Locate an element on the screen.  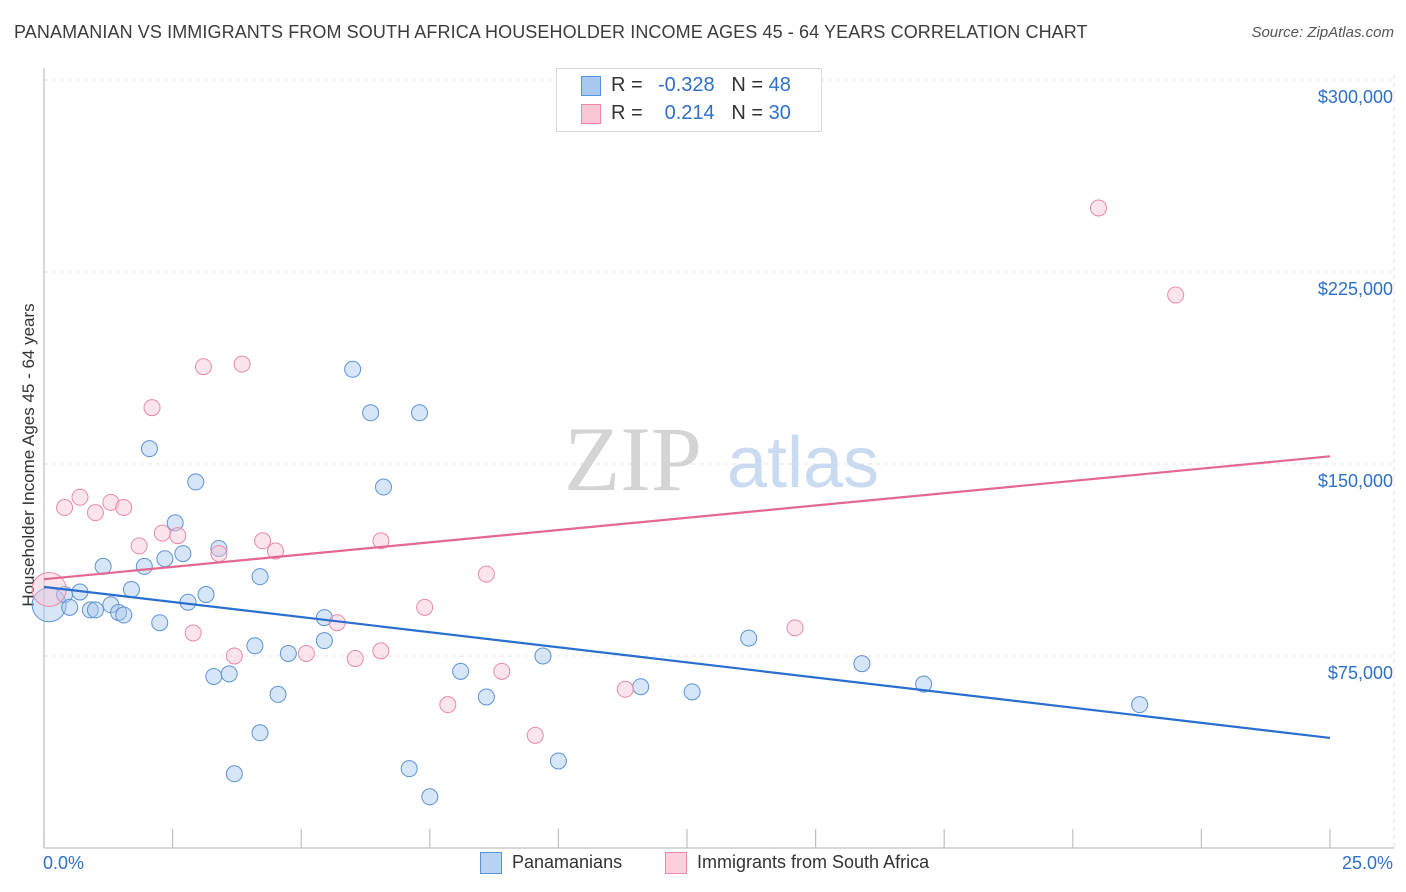
stats-swatch-south-africa is located at coordinates (591, 113).